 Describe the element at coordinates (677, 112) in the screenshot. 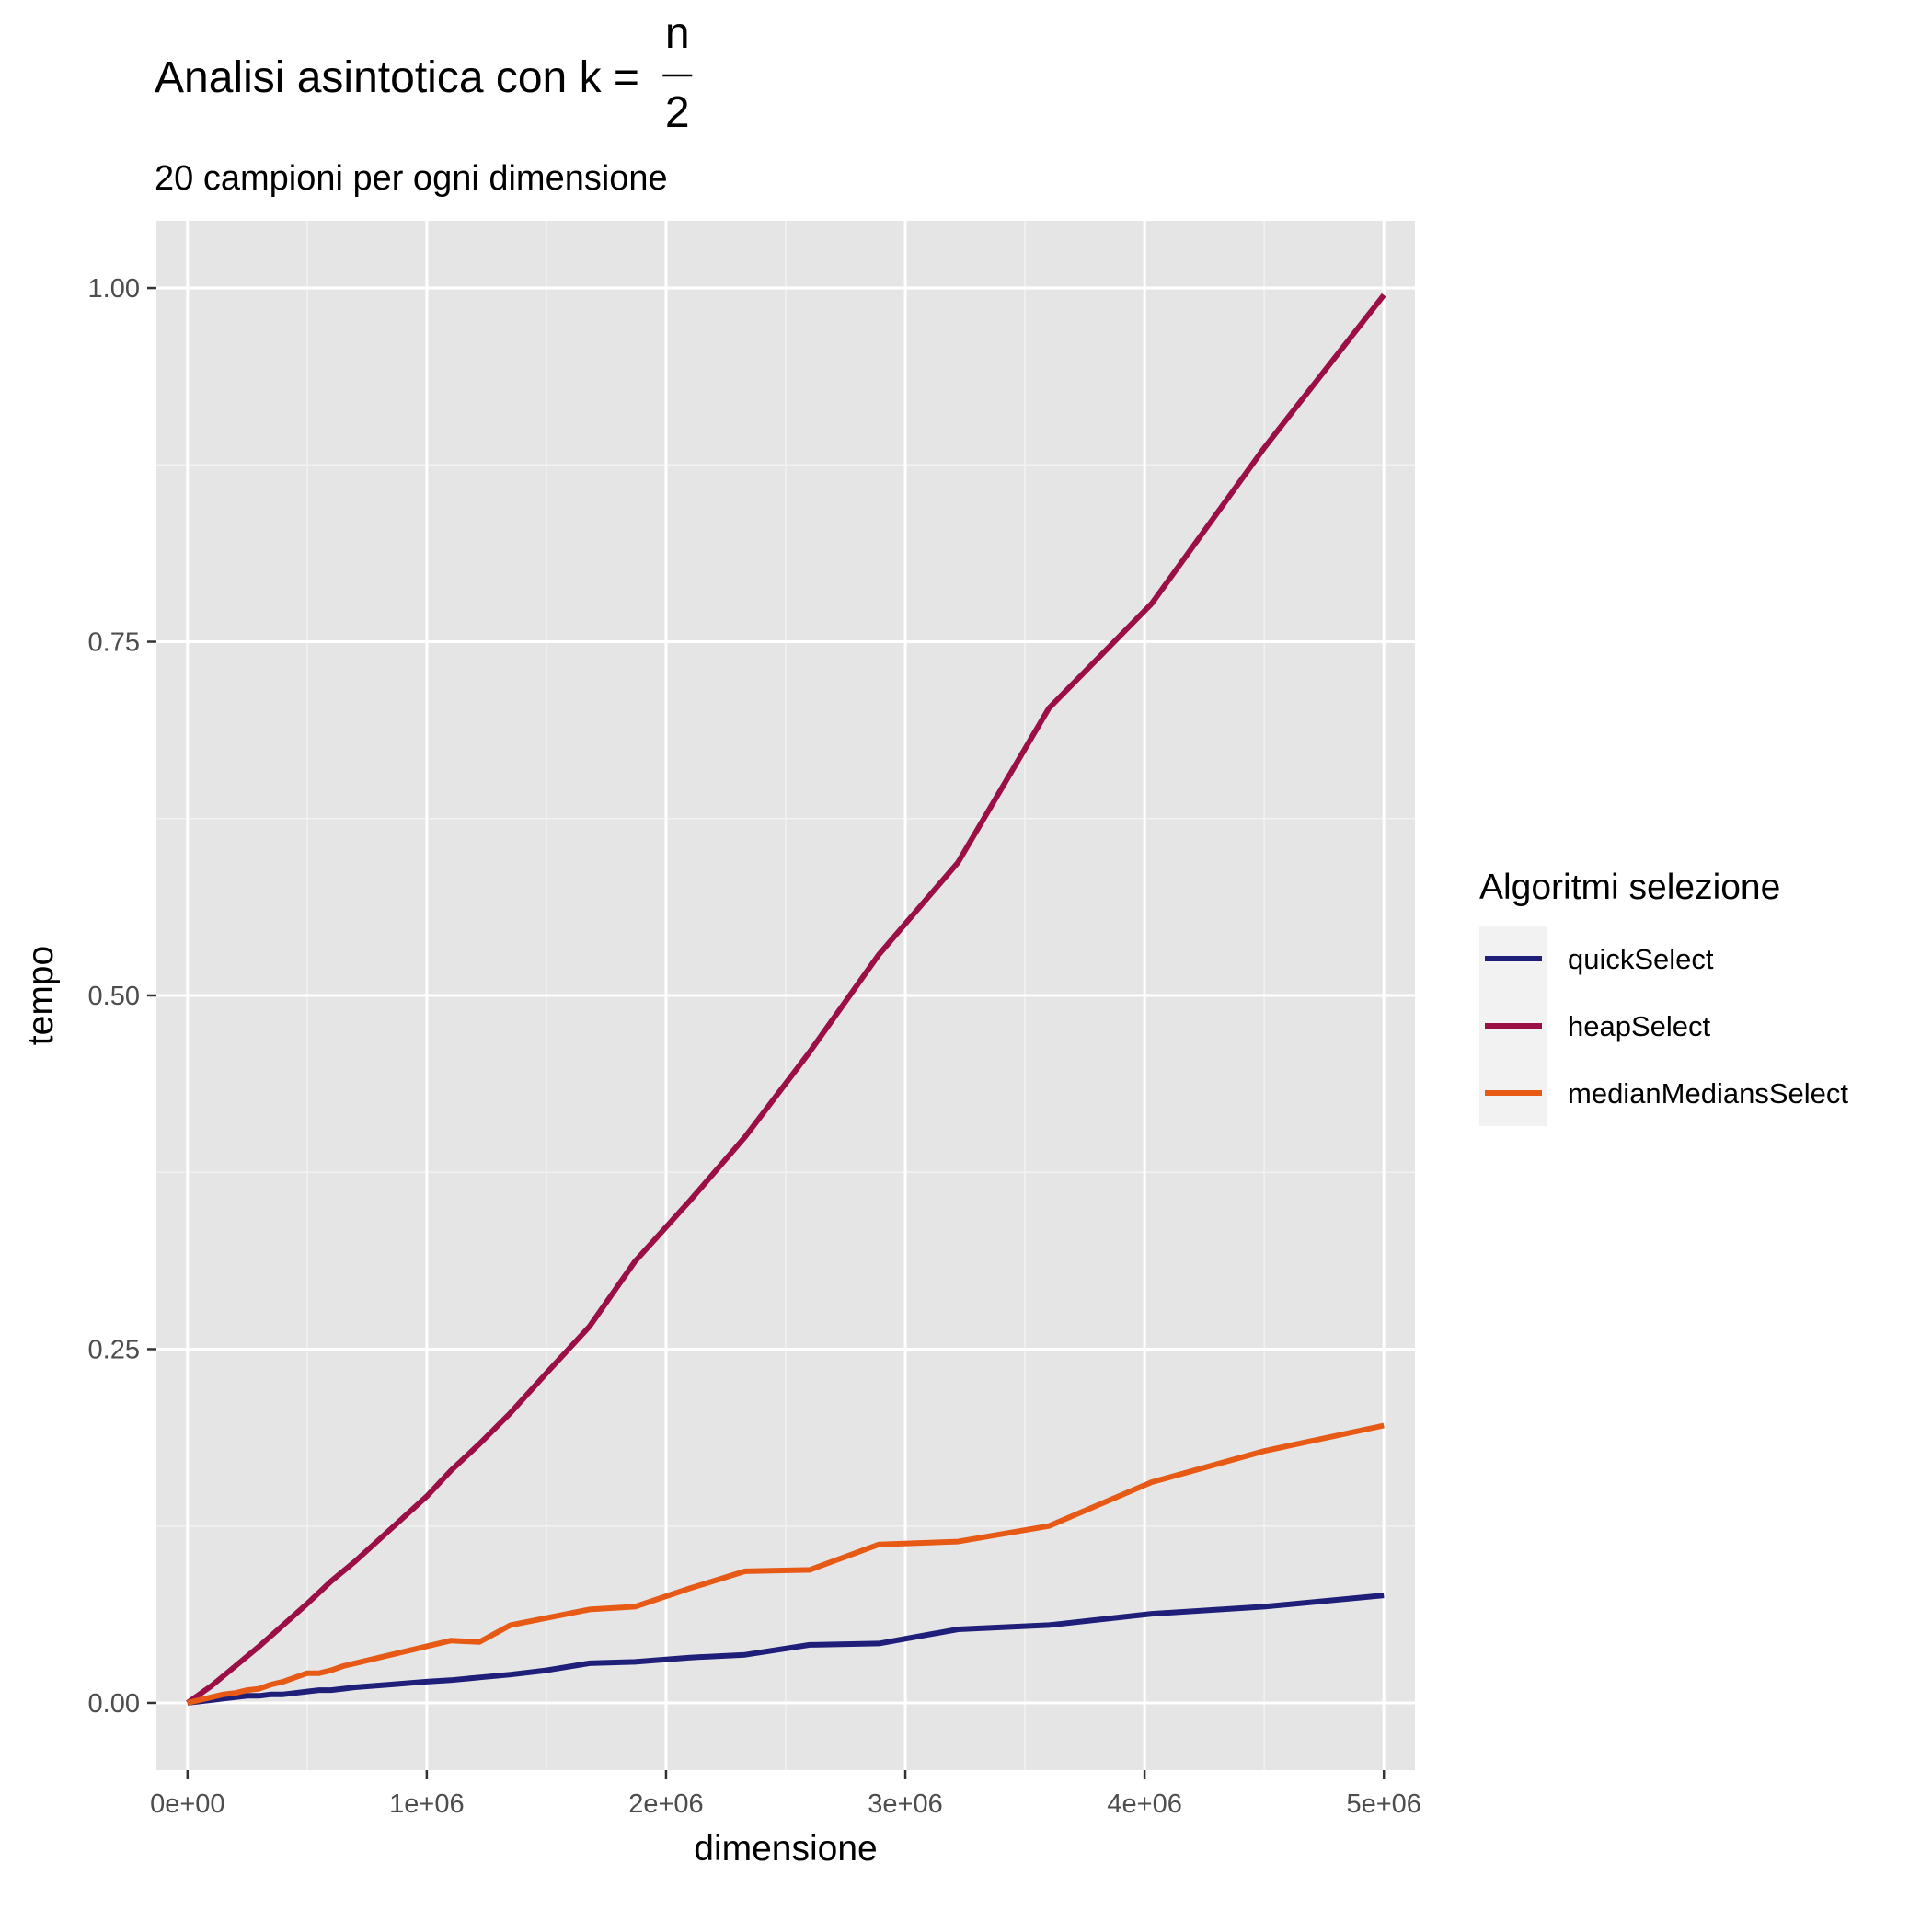

I see `chart-title-denominator: 2` at that location.